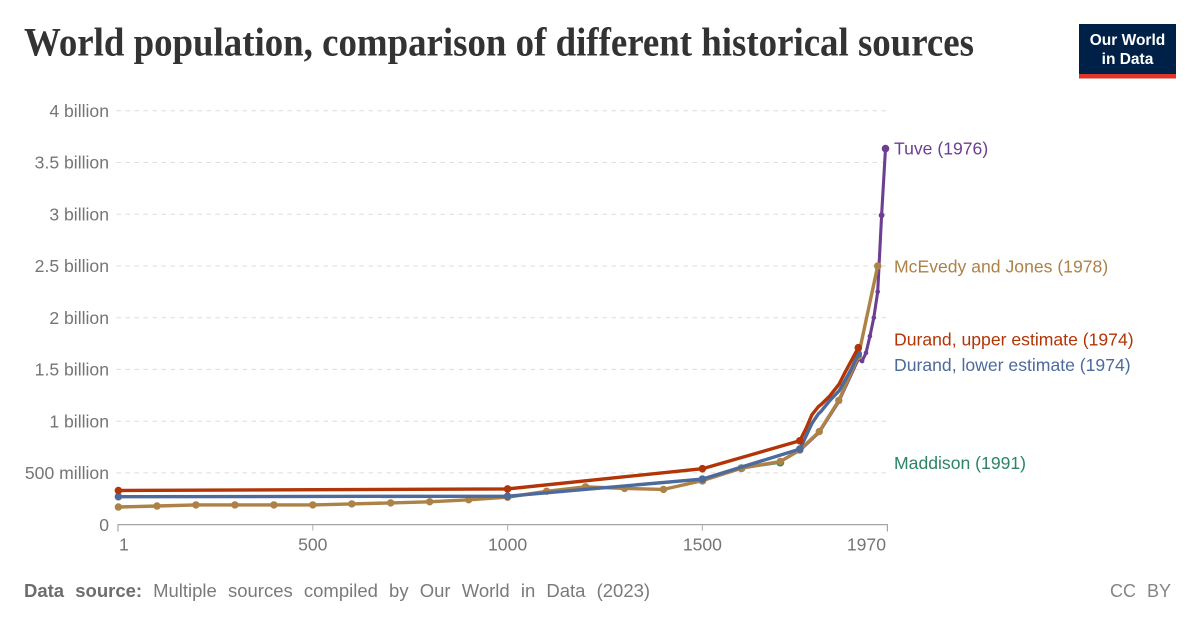 This screenshot has width=1200, height=627. Describe the element at coordinates (1014, 340) in the screenshot. I see `svg-text: Durand, upper estimate (1974)` at that location.